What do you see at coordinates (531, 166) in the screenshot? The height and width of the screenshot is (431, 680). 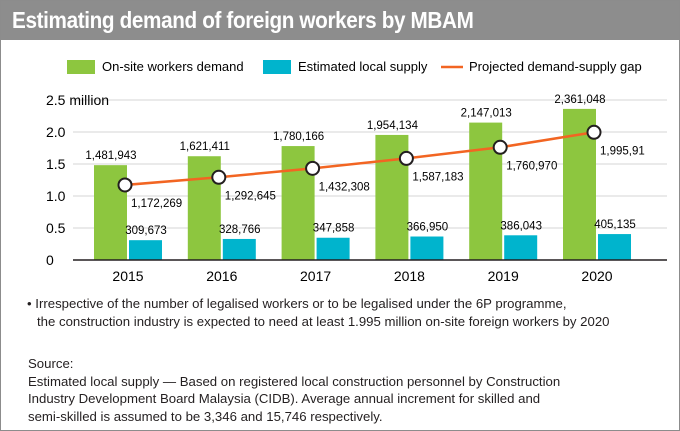 I see `gap-label: 1,760,970` at bounding box center [531, 166].